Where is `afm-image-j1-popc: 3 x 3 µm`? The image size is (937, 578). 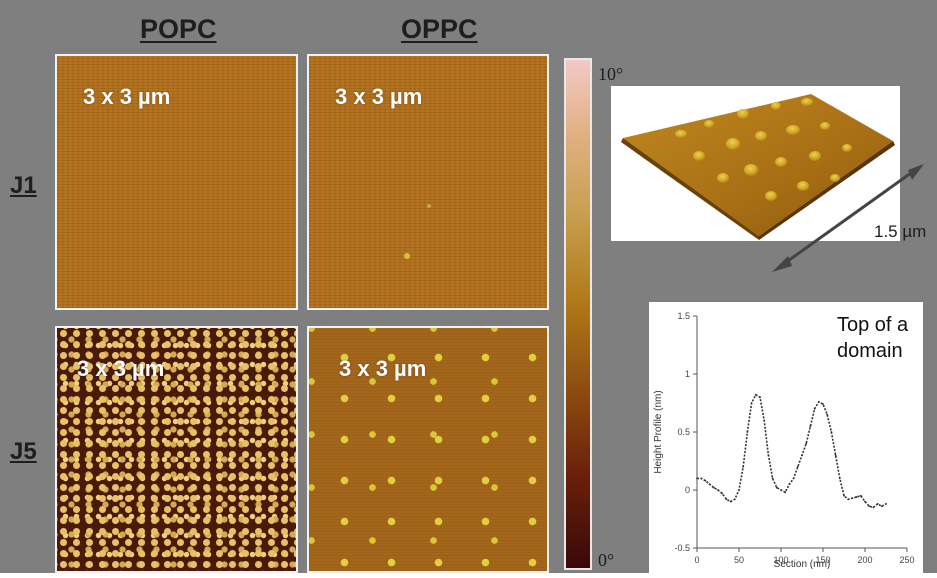
afm-image-j1-popc: 3 x 3 µm is located at coordinates (176, 182).